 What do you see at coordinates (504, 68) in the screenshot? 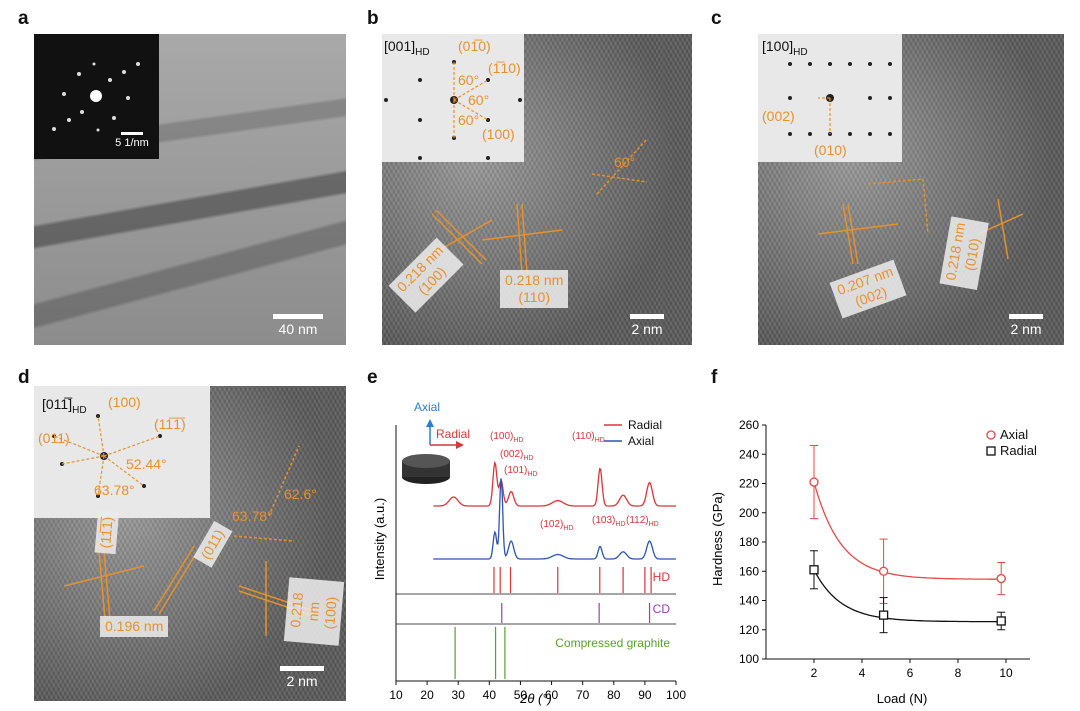
I see `spot-label-b2: (1̅10)` at bounding box center [504, 68].